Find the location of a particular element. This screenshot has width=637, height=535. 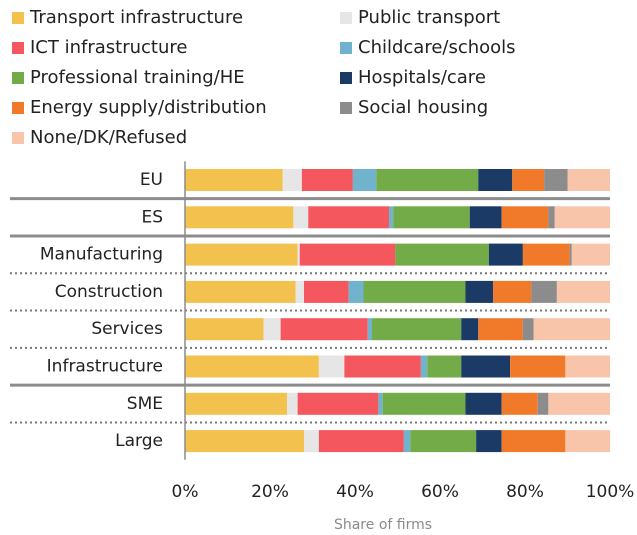

legend-label: None/DK/Refused is located at coordinates (108, 137).